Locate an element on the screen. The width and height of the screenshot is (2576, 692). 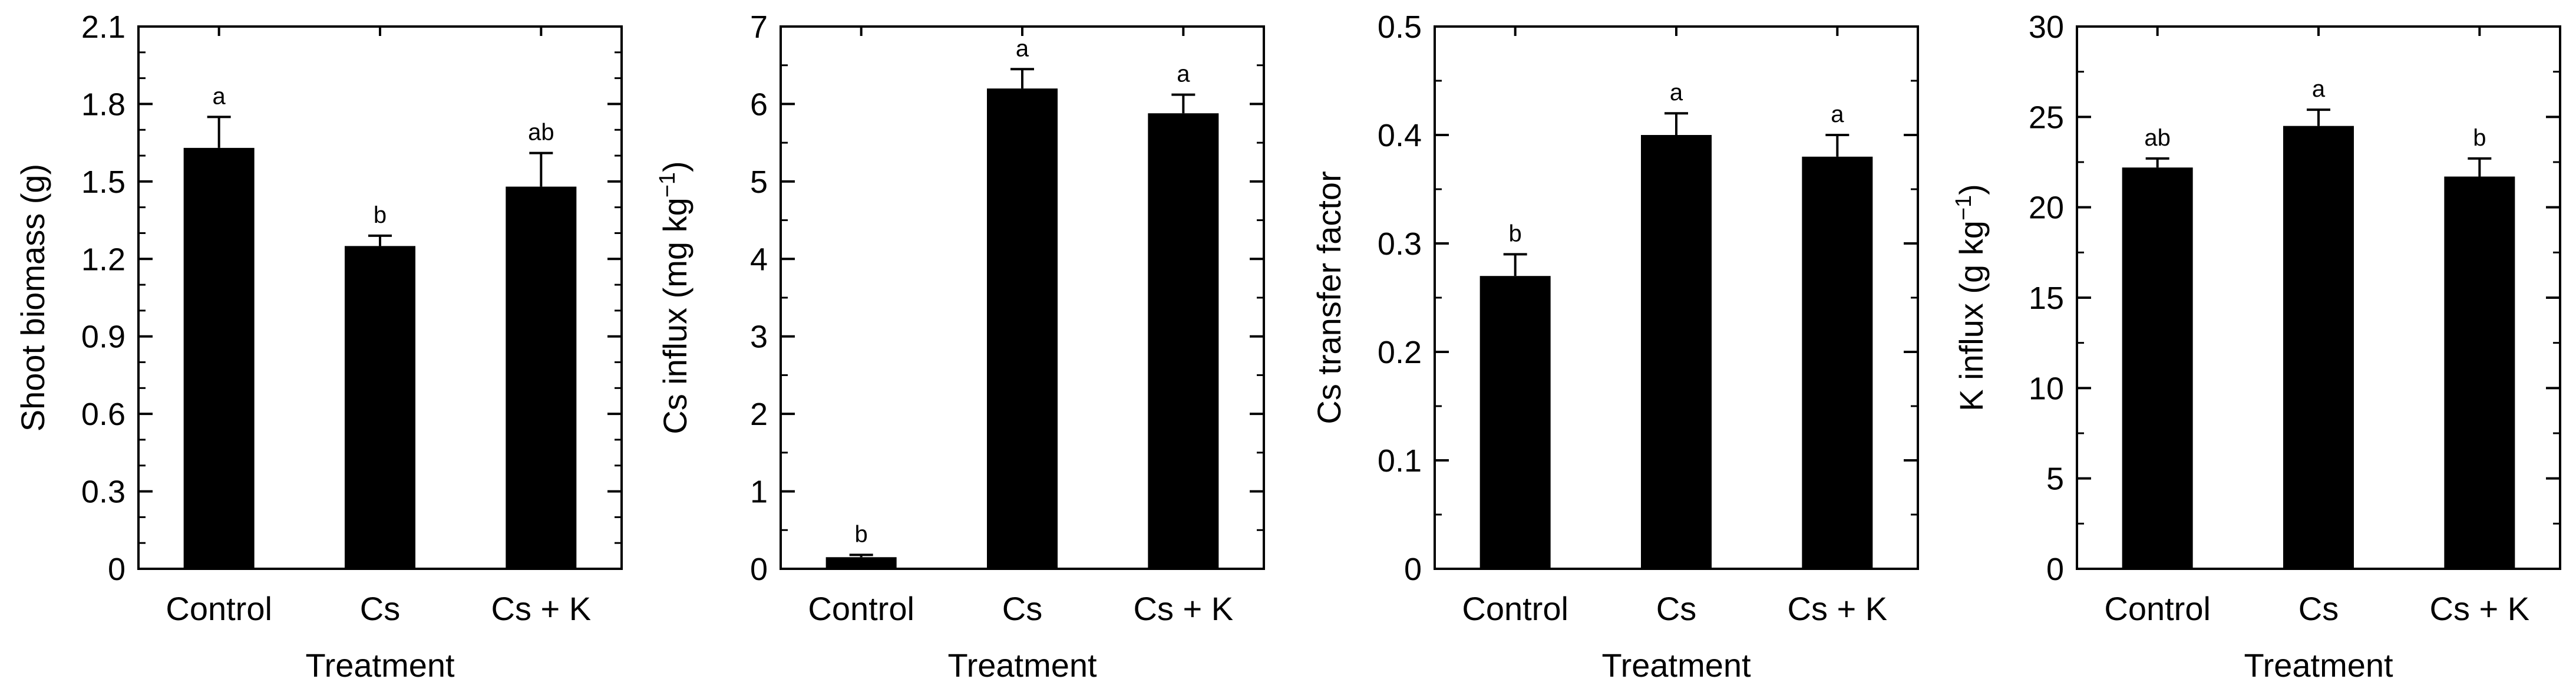
y-tick-label: 30 is located at coordinates (2046, 27).